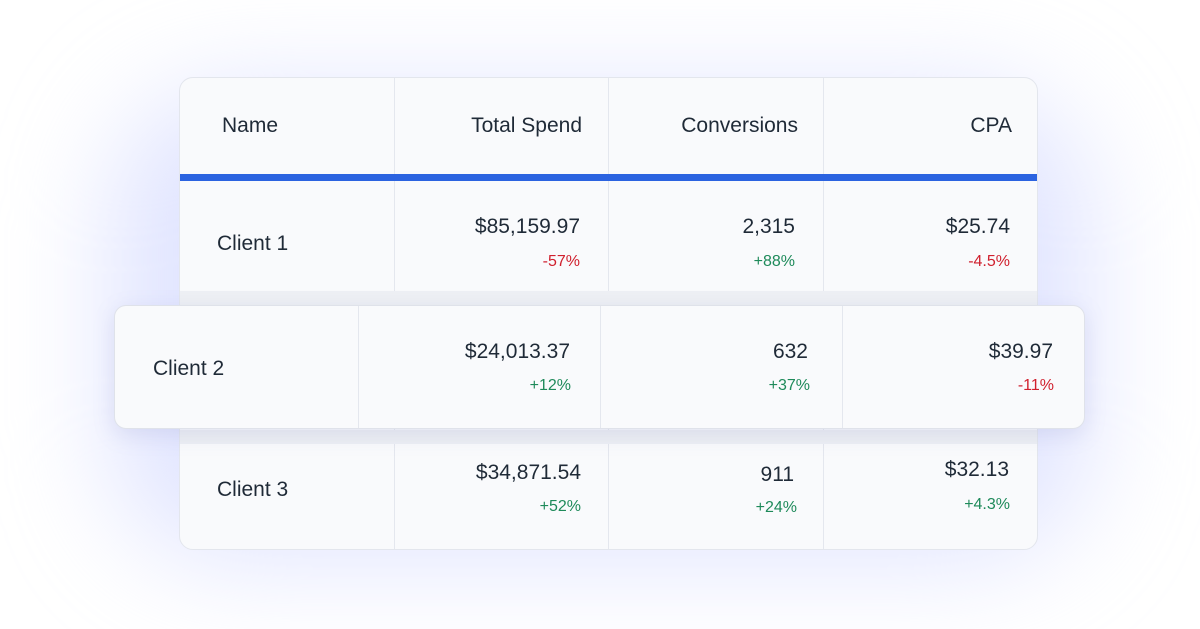 The image size is (1200, 629). What do you see at coordinates (250, 125) in the screenshot?
I see `column-header-name: Name` at bounding box center [250, 125].